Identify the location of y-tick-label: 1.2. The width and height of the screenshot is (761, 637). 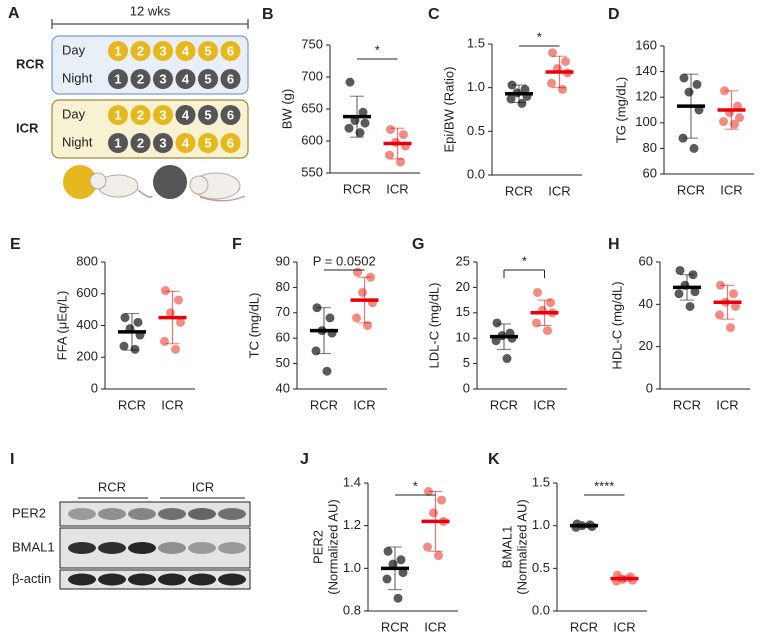
(352, 524).